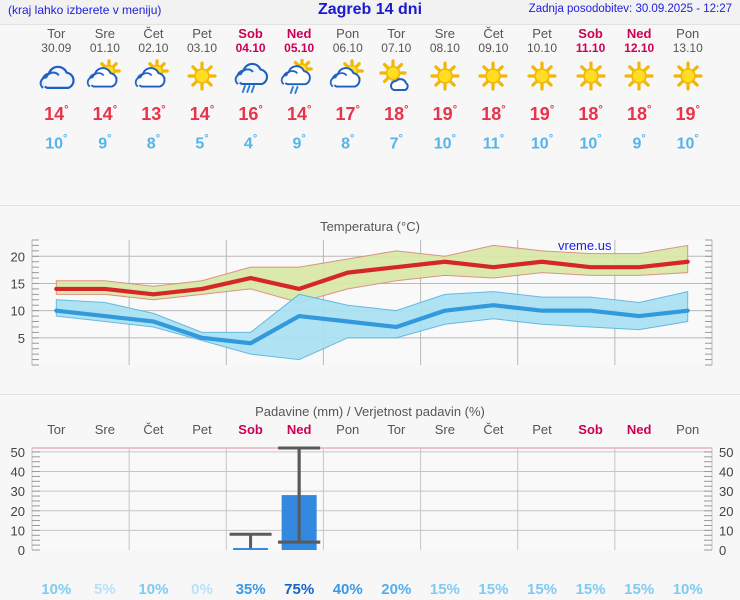 The width and height of the screenshot is (740, 600). What do you see at coordinates (585, 245) in the screenshot?
I see `watermark-label: vreme.us` at bounding box center [585, 245].